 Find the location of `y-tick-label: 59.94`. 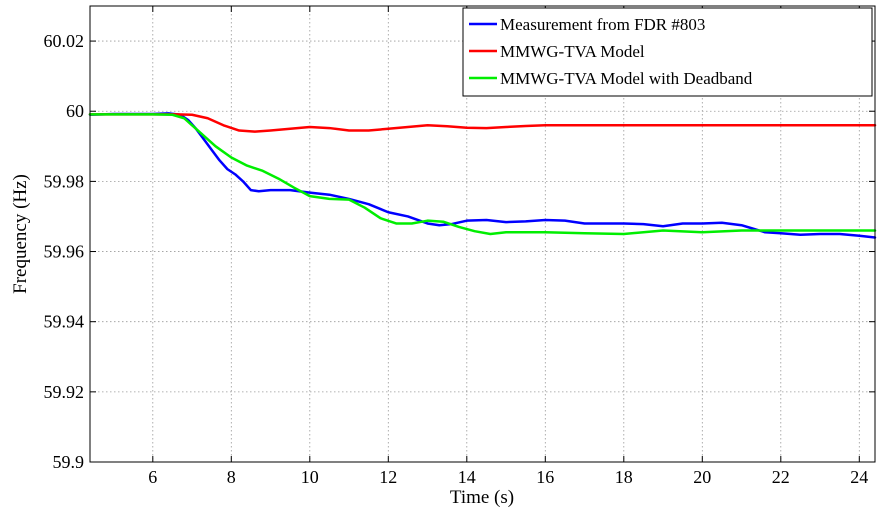

y-tick-label: 59.94 is located at coordinates (64, 322).